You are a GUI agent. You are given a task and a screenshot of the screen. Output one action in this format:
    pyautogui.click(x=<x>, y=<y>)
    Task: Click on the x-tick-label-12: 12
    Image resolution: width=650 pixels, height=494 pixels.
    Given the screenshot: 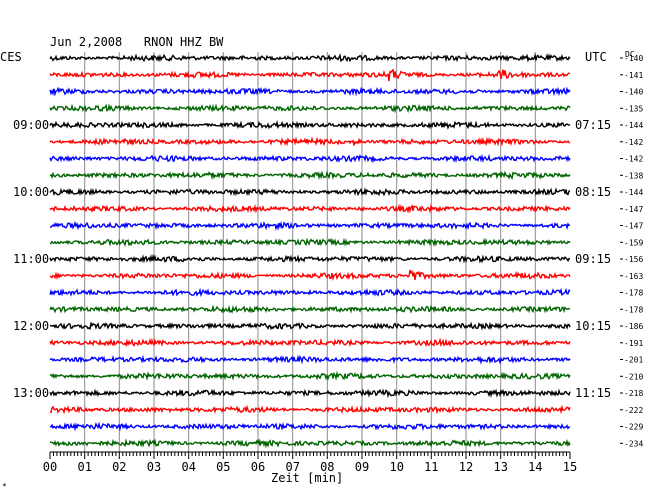 What is the action you would take?
    pyautogui.click(x=466, y=467)
    